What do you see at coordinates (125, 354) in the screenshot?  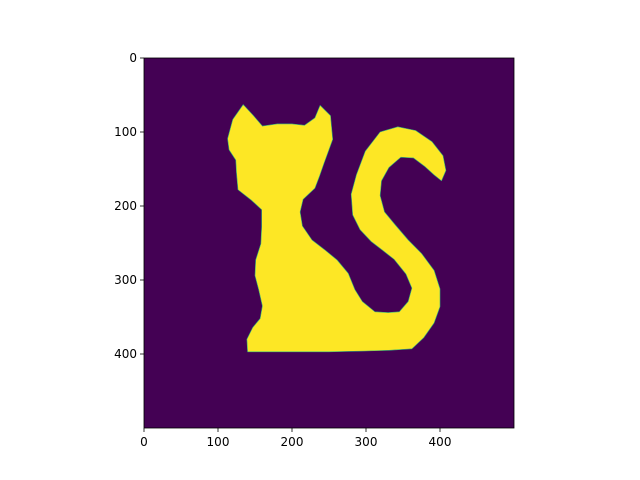 I see `y-tick-label: 400` at bounding box center [125, 354].